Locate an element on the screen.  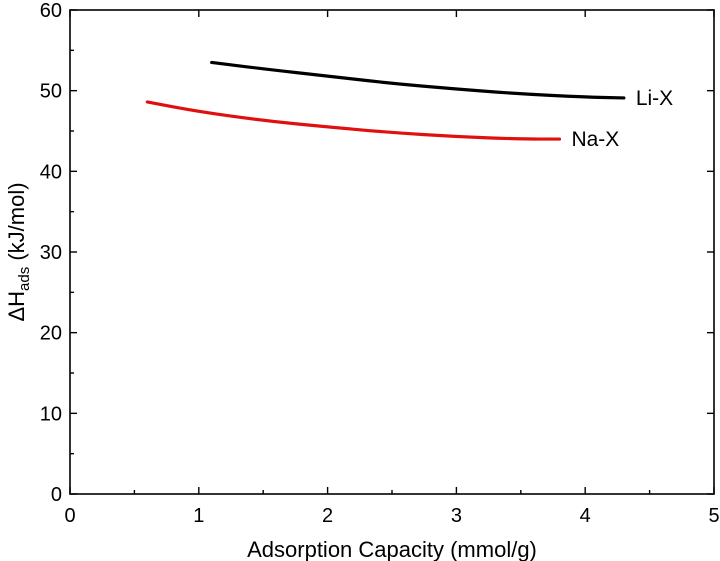
series-line-na-x is located at coordinates (353, 120).